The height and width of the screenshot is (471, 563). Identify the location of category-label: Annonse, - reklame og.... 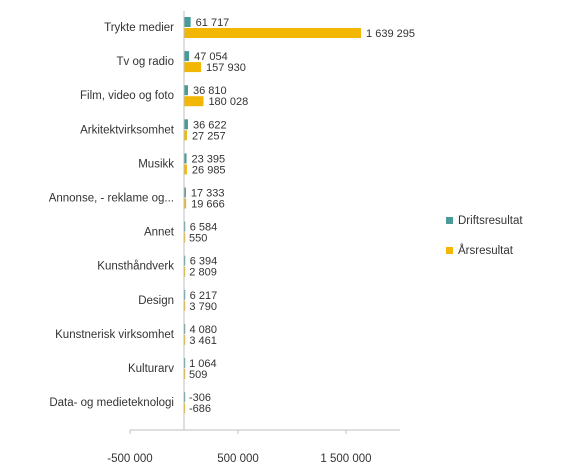
(111, 199).